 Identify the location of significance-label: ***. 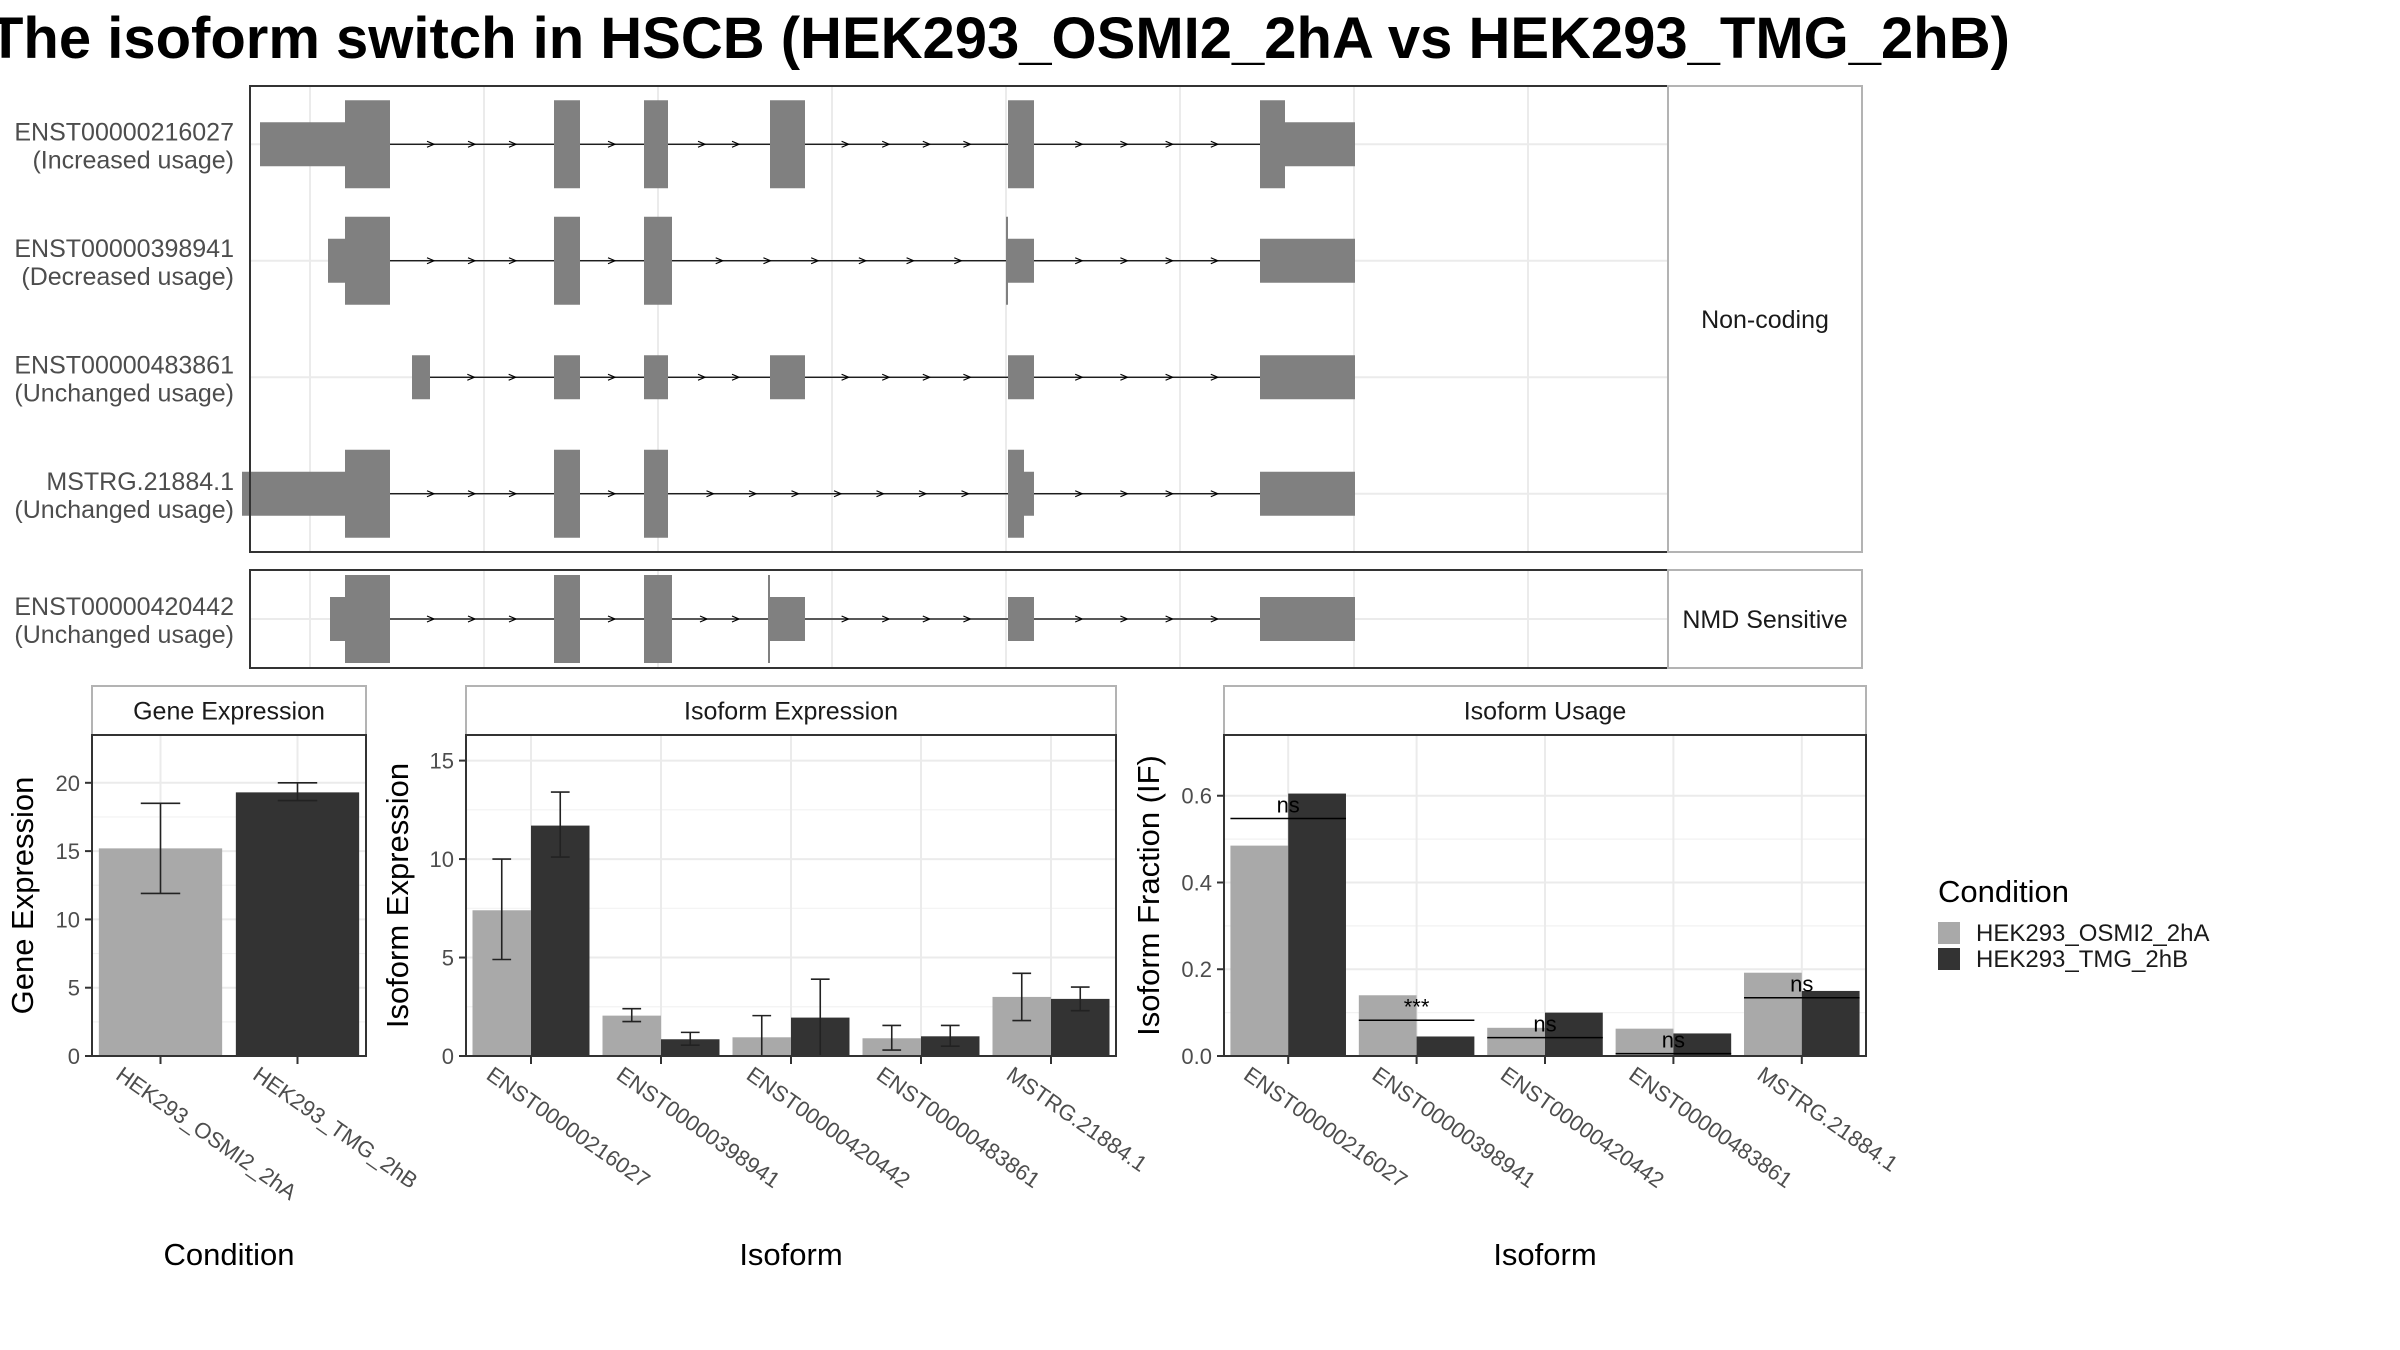
(1417, 1006).